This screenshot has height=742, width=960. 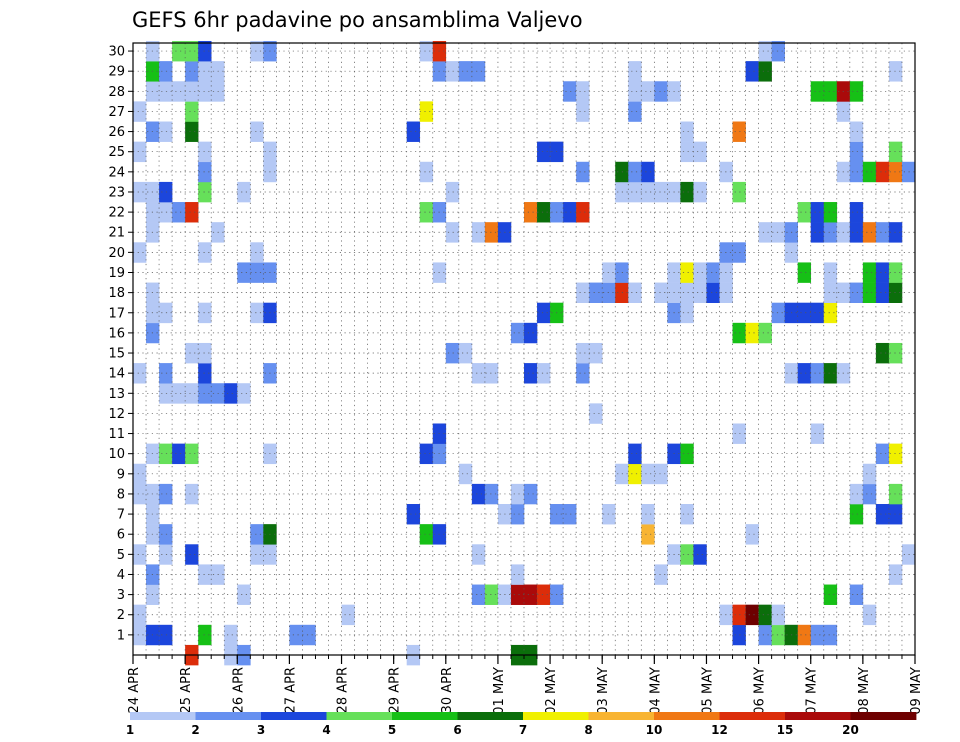 I want to click on x-tick-label: 07 MAY, so click(x=812, y=691).